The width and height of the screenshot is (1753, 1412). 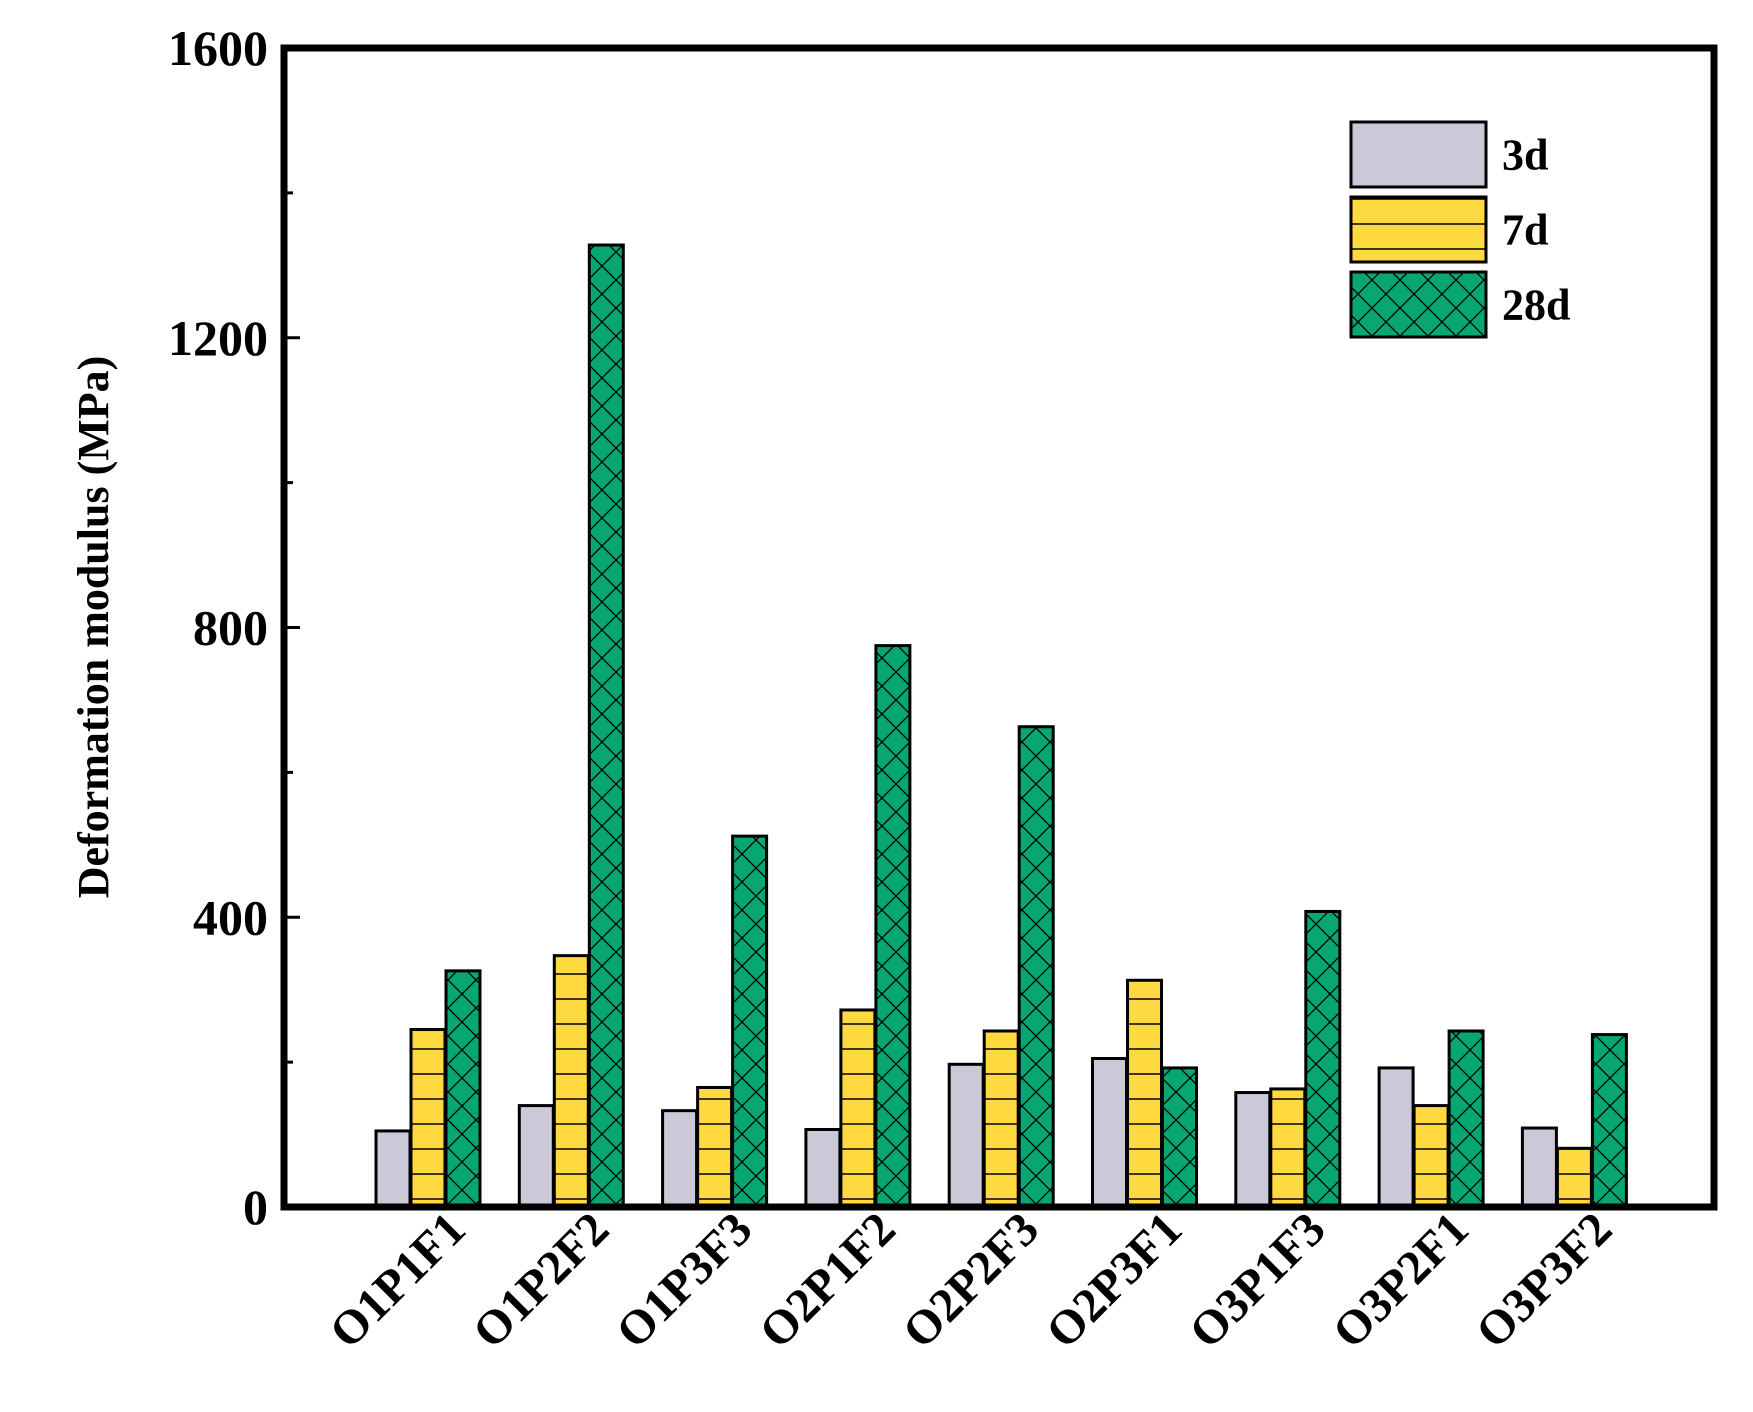 I want to click on legend-label-3d: 3d, so click(x=1525, y=155).